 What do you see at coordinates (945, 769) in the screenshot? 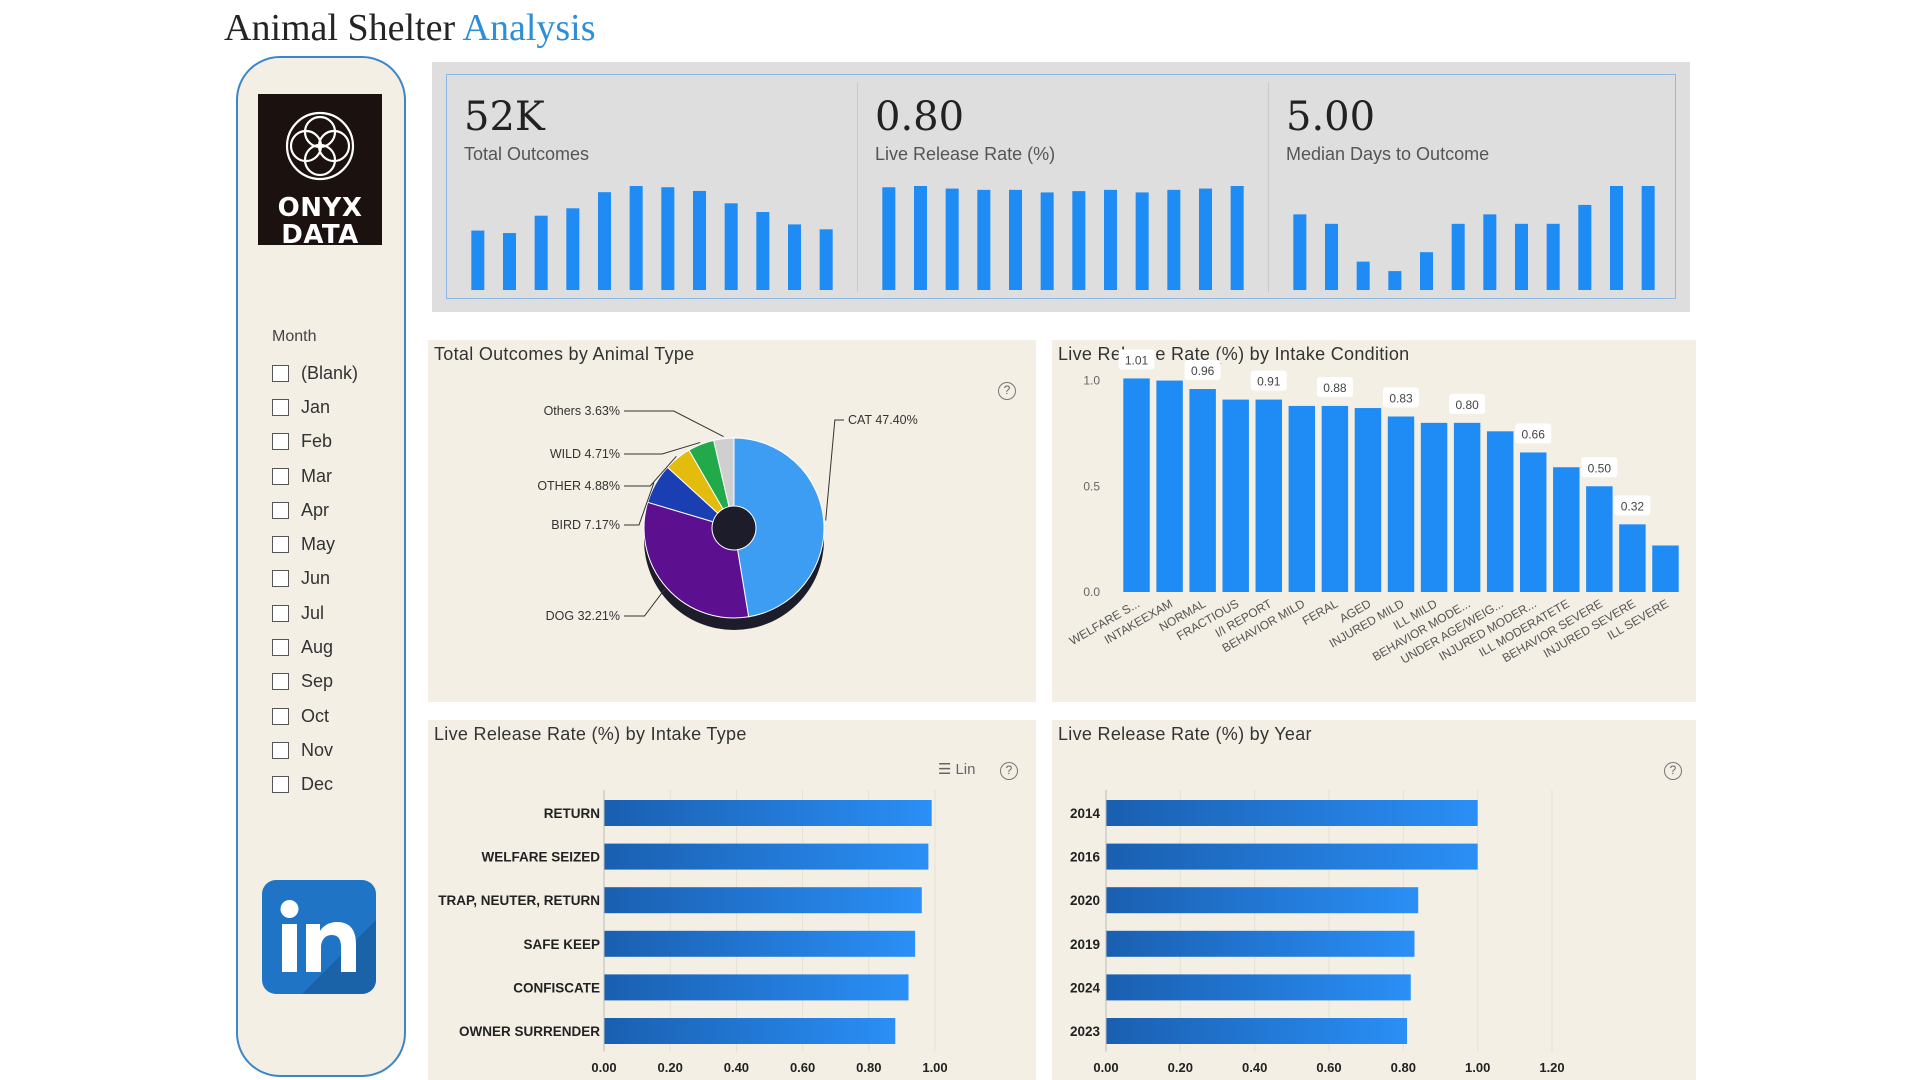
I see `list-icon: ☰` at bounding box center [945, 769].